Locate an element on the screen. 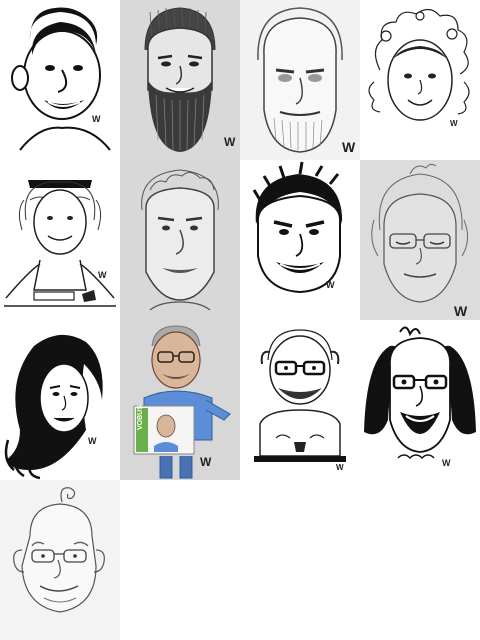 Image resolution: width=480 pixels, height=640 pixels. caricature-11: W is located at coordinates (300, 400).